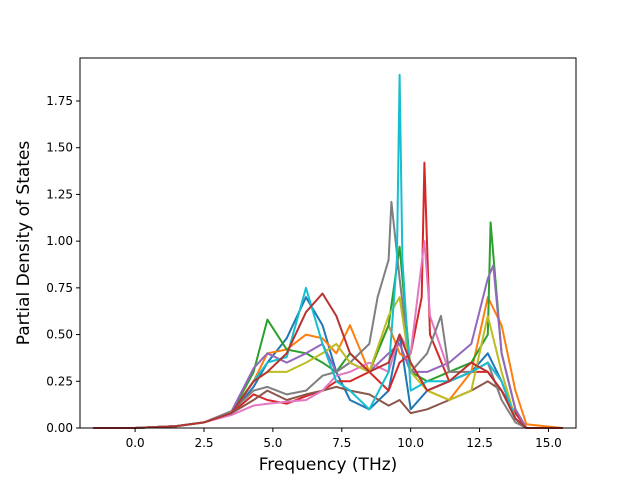  I want to click on x-tick-label: 5.0, so click(272, 443).